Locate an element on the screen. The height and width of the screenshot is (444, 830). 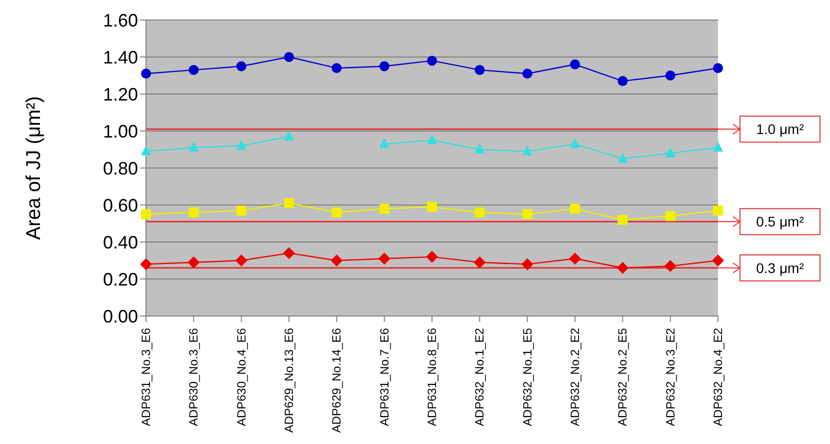
y-tick-label: 1.20 is located at coordinates (120, 94).